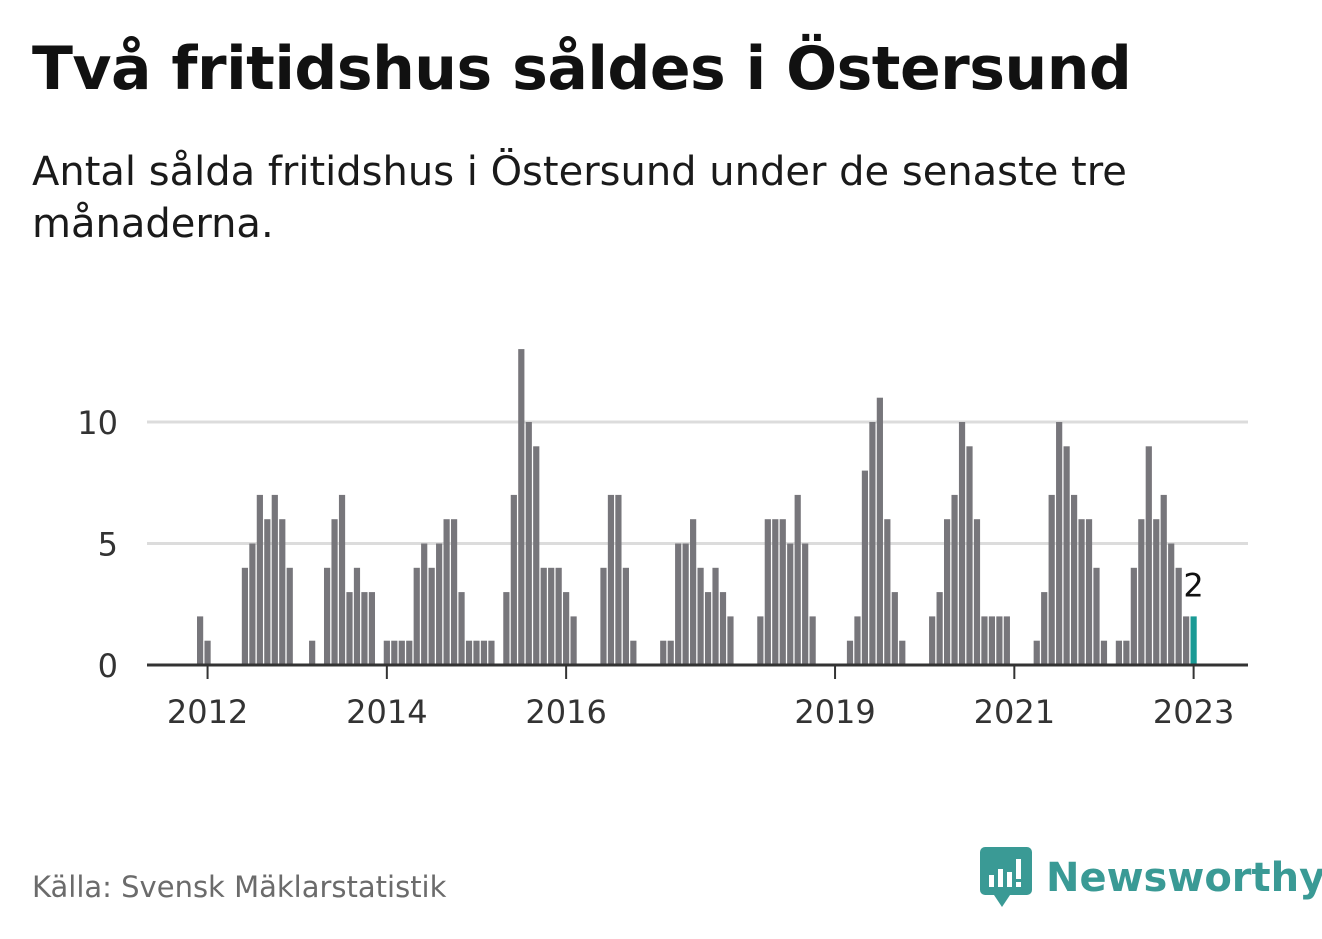 The height and width of the screenshot is (939, 1322). Describe the element at coordinates (565, 712) in the screenshot. I see `x-tick-label: 2016` at that location.